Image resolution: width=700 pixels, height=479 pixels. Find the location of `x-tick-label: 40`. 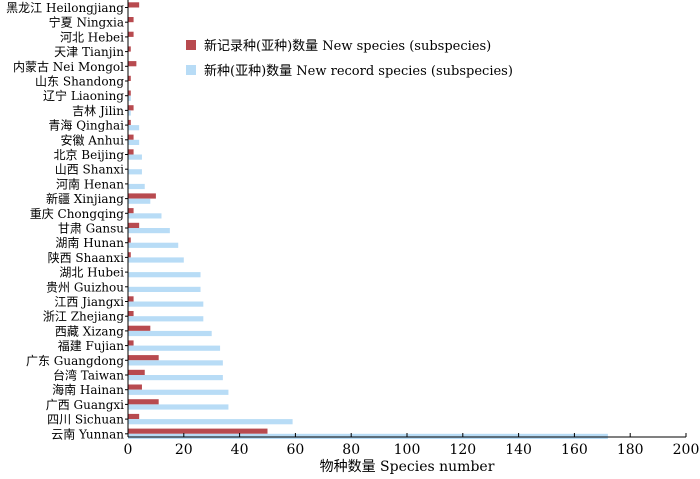

x-tick-label: 40 is located at coordinates (240, 450).